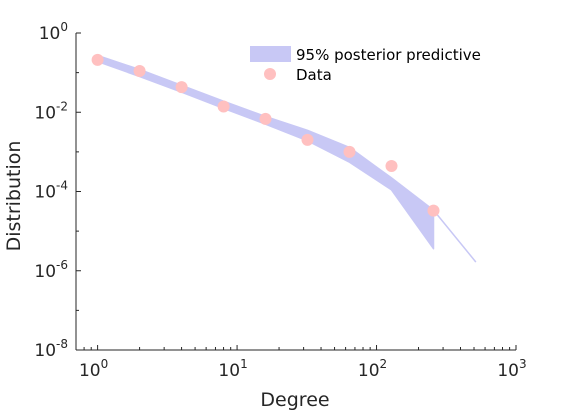 The height and width of the screenshot is (413, 570). I want to click on y-tick-label: 10⁻², so click(51, 111).